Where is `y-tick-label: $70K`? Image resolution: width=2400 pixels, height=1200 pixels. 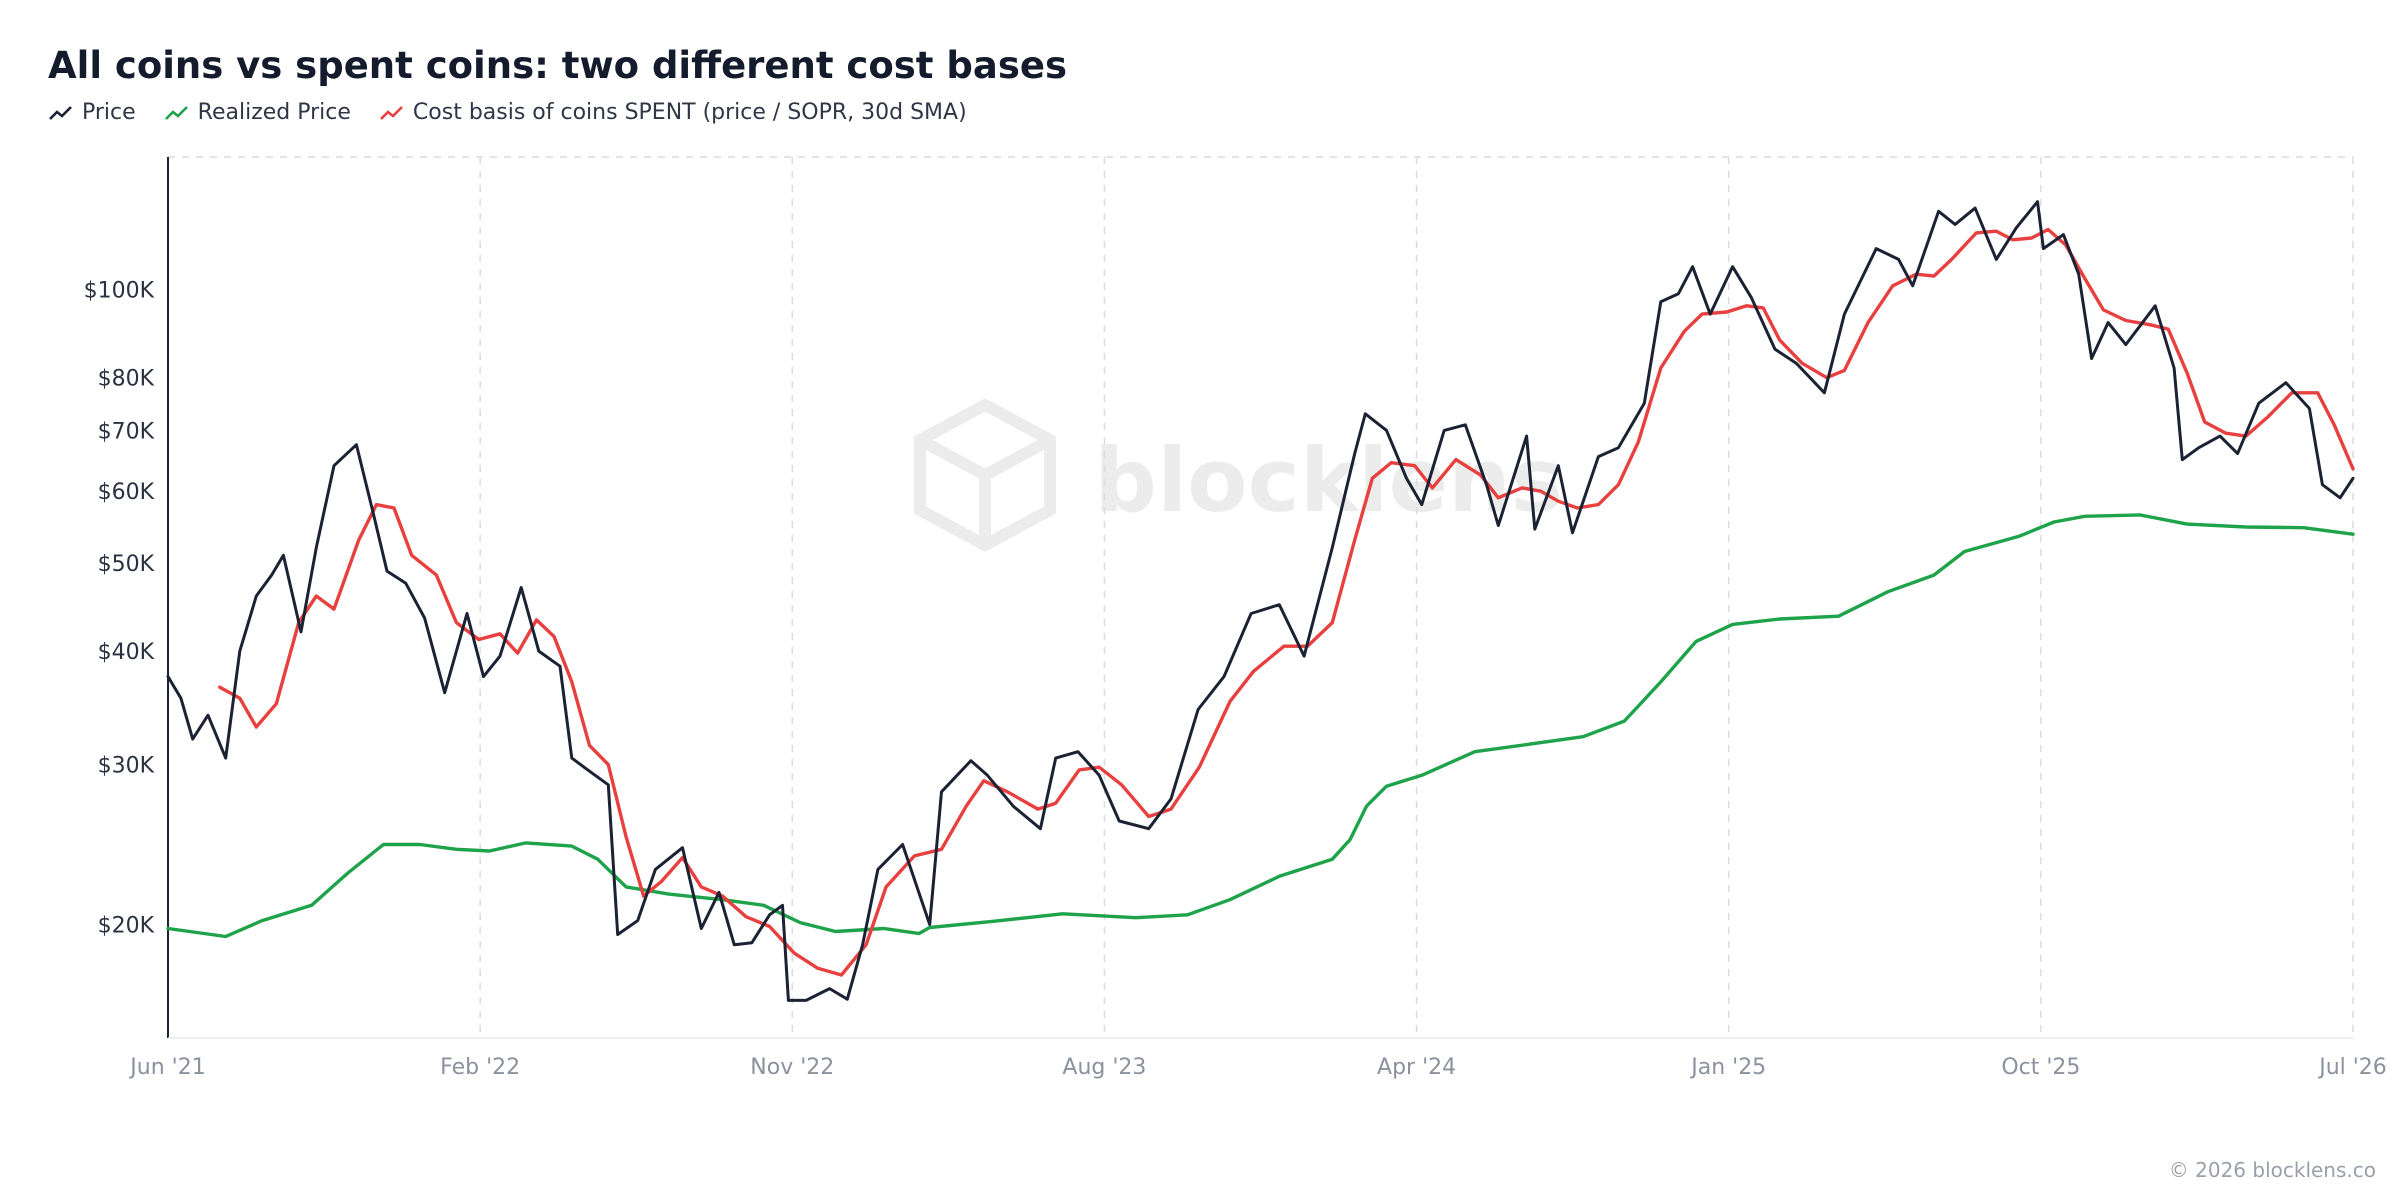 y-tick-label: $70K is located at coordinates (126, 431).